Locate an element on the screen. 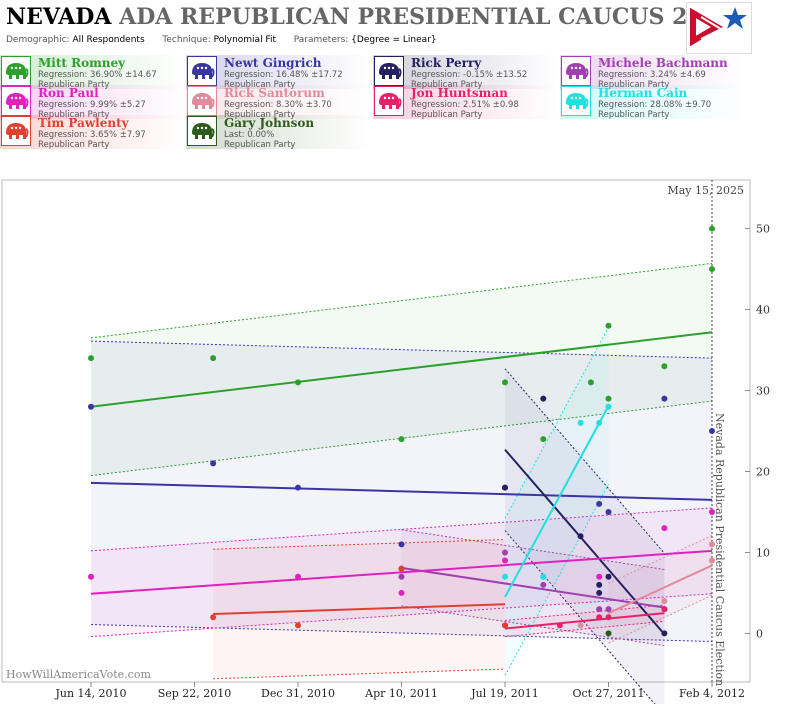 Image resolution: width=789 pixels, height=708 pixels. parameters-label: Parameters: is located at coordinates (321, 40).